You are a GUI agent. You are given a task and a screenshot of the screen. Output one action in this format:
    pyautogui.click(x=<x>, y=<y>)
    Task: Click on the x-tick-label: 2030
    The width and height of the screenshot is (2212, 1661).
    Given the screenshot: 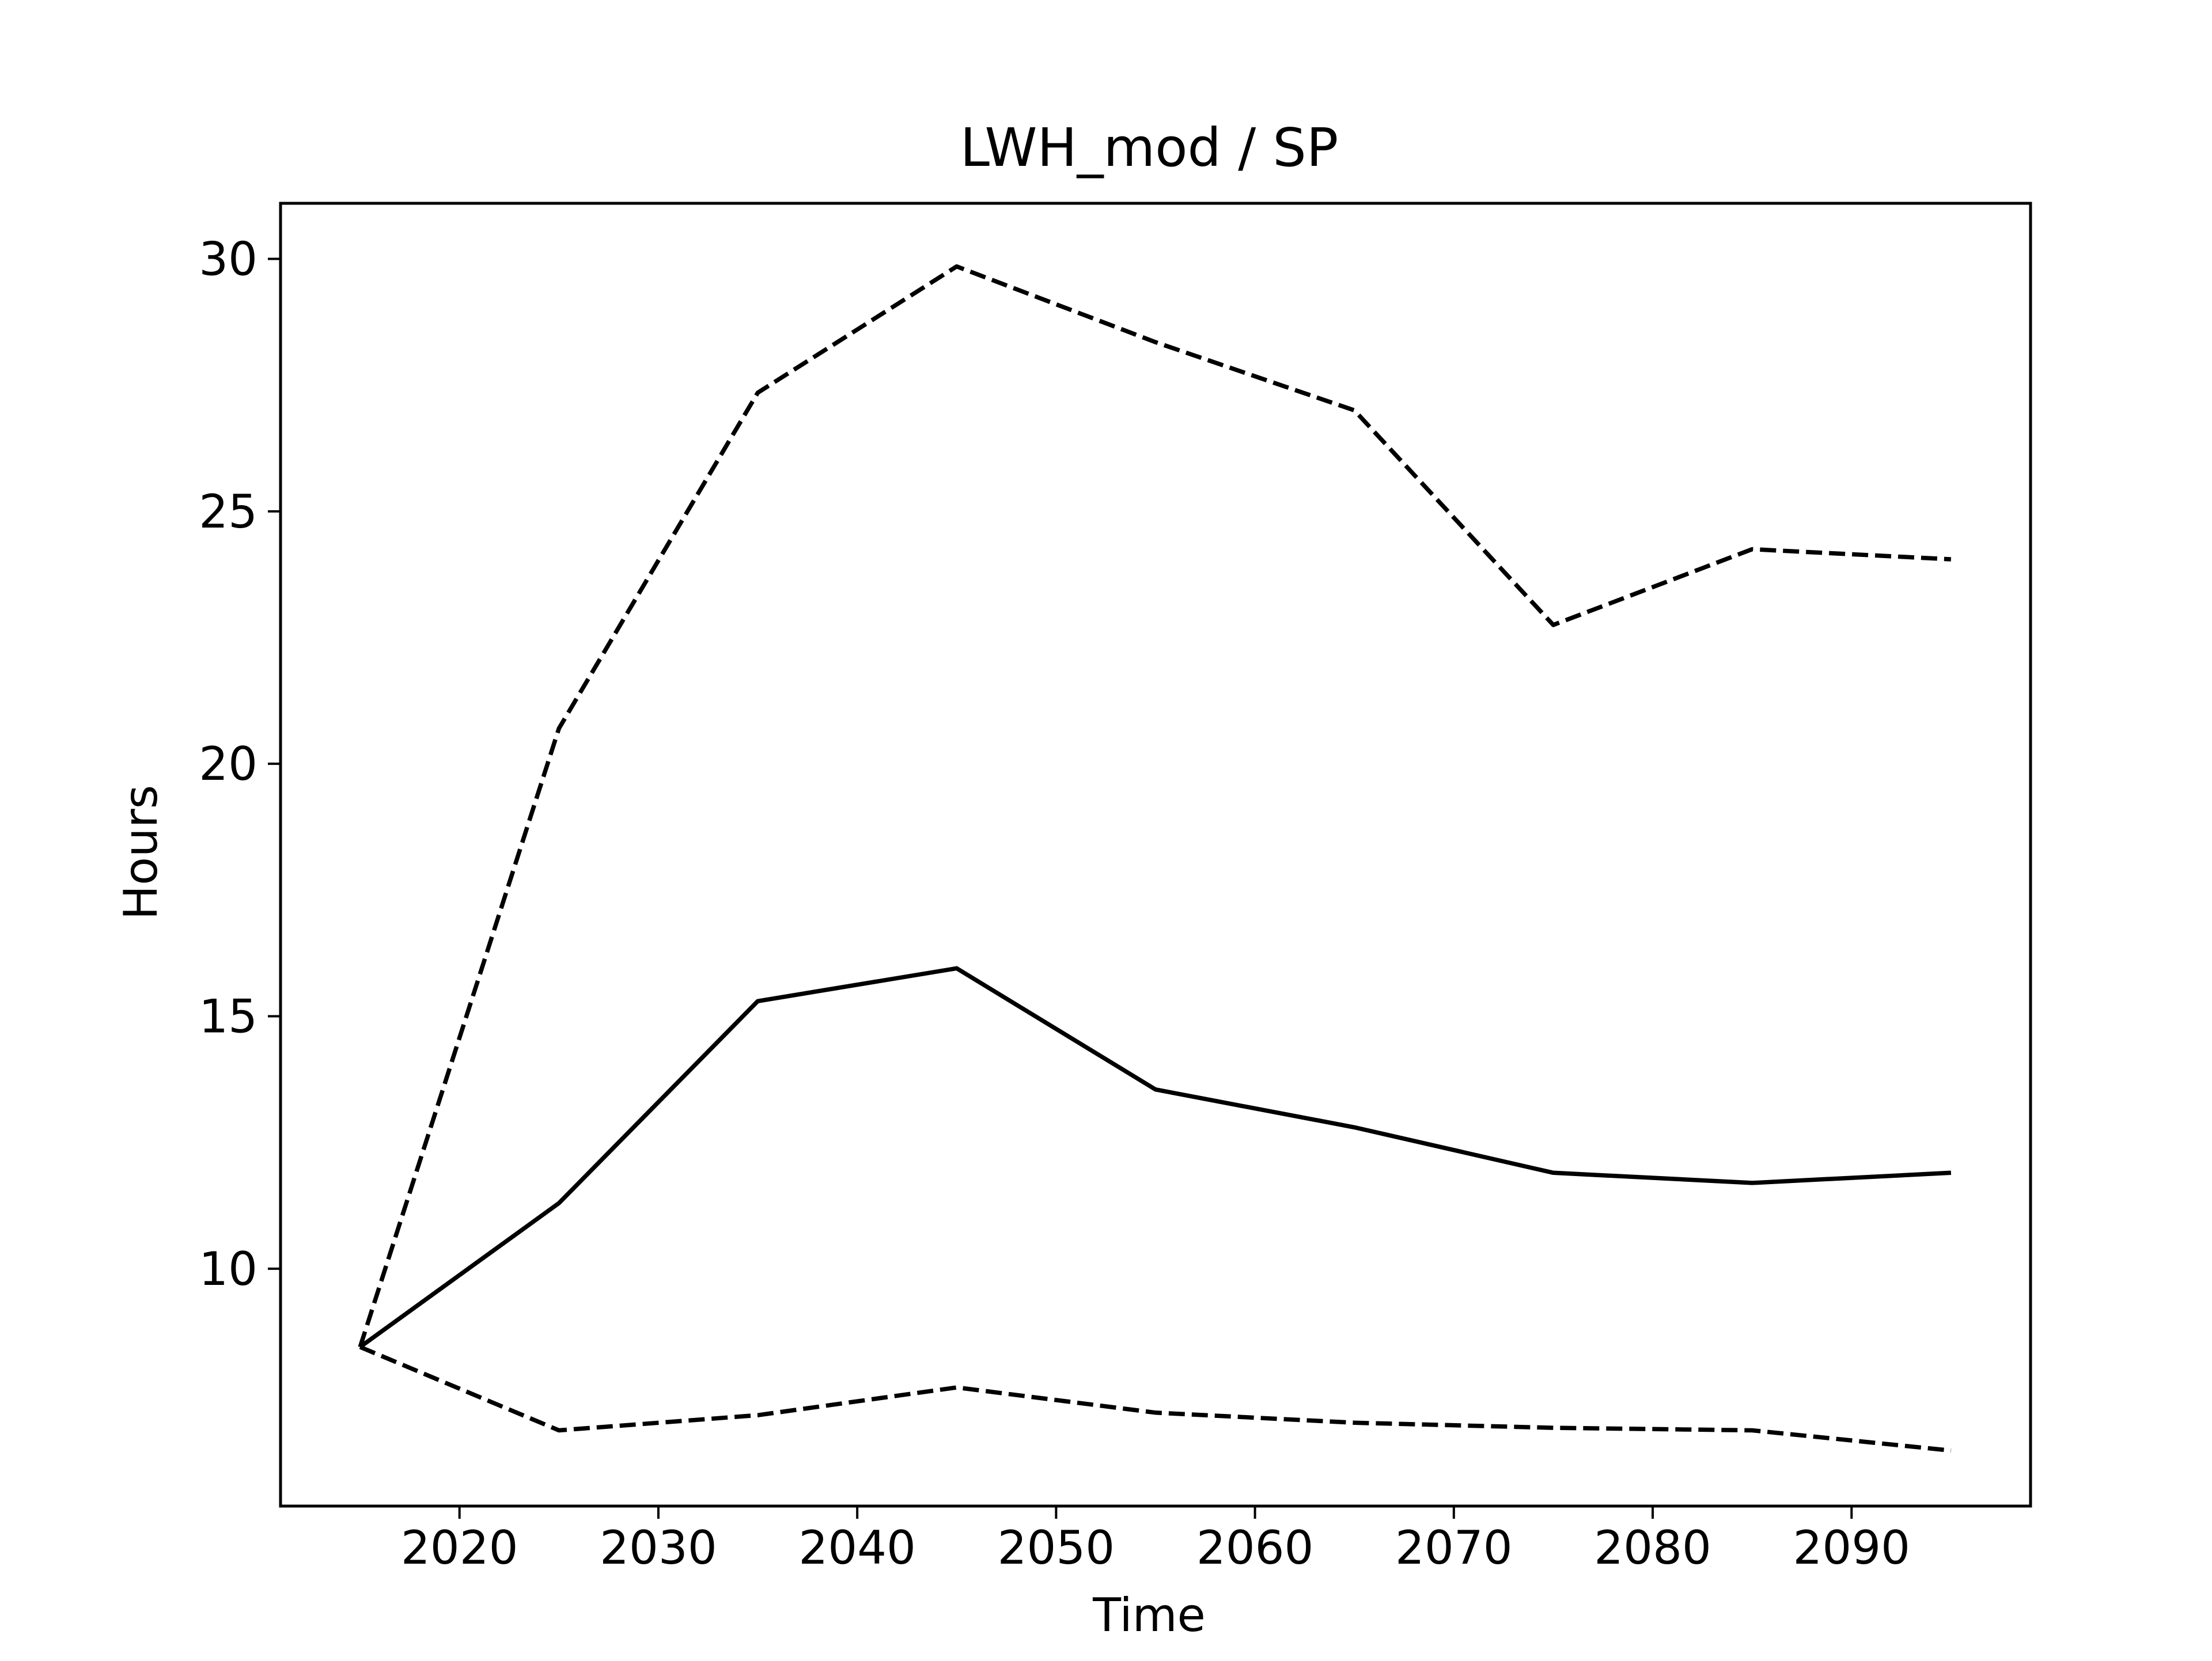 What is the action you would take?
    pyautogui.click(x=658, y=1548)
    